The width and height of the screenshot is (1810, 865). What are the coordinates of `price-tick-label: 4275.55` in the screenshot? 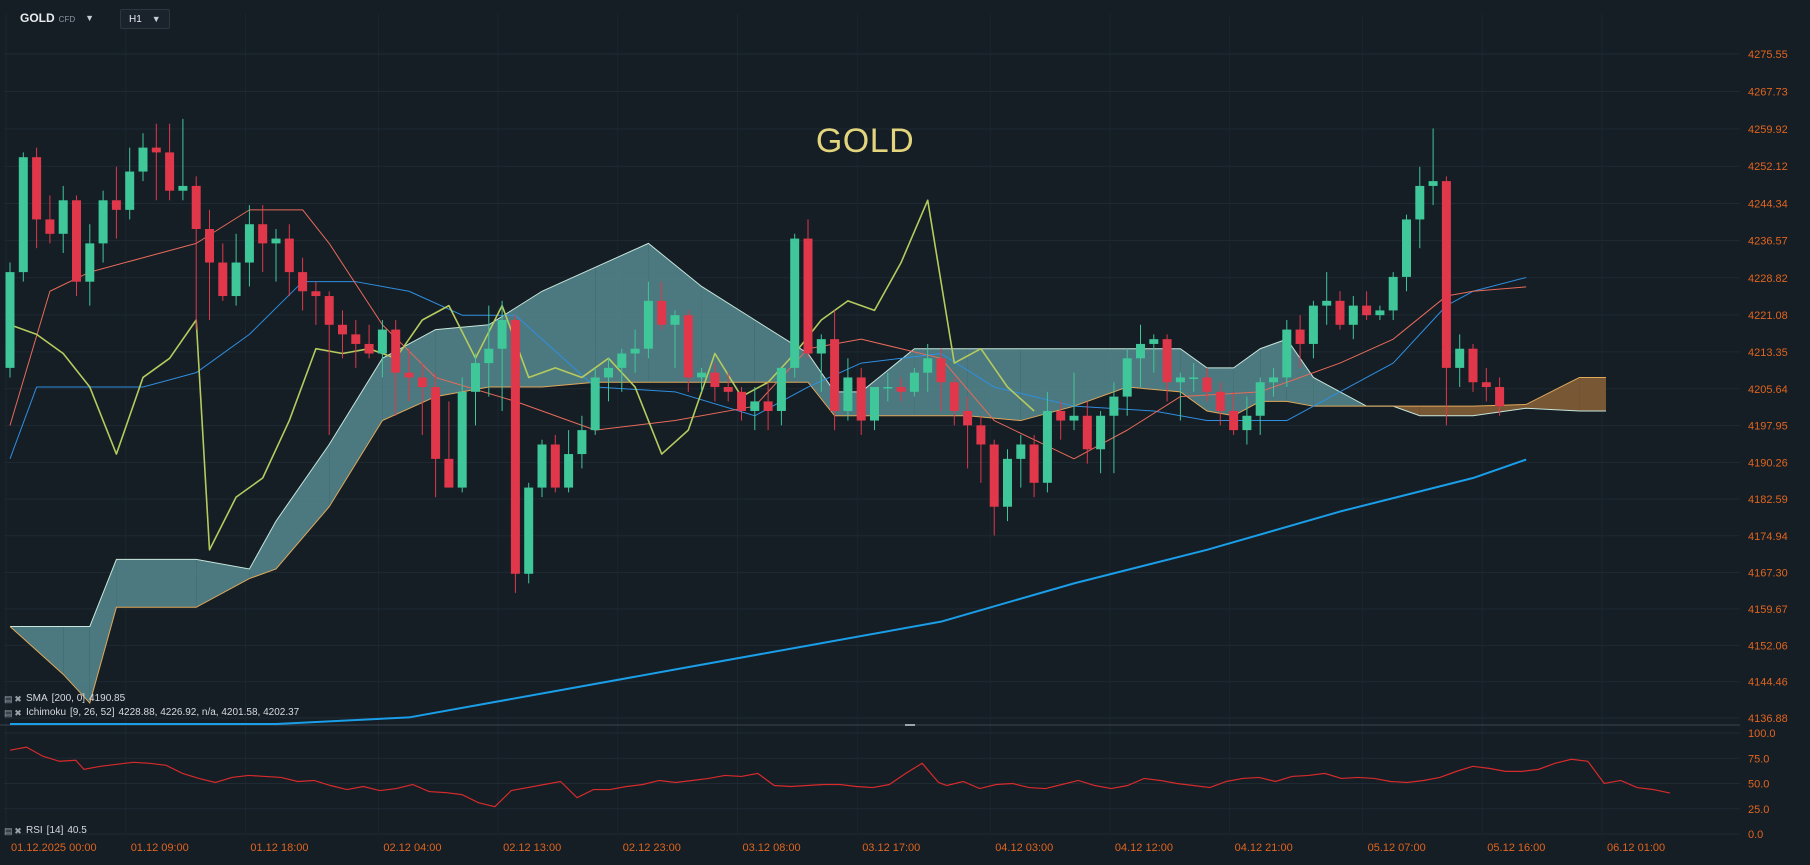 It's located at (1768, 55).